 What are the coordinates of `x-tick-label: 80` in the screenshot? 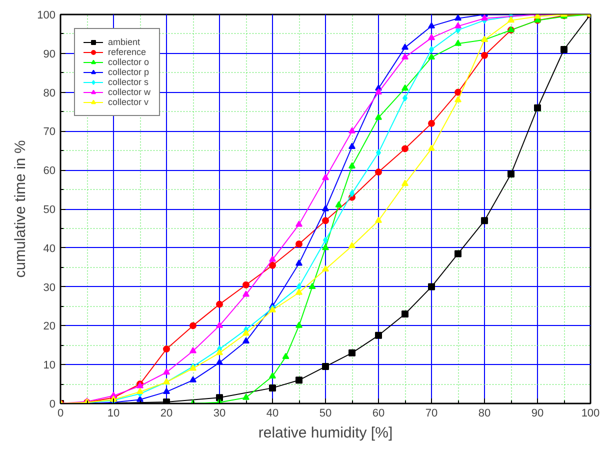 It's located at (484, 414).